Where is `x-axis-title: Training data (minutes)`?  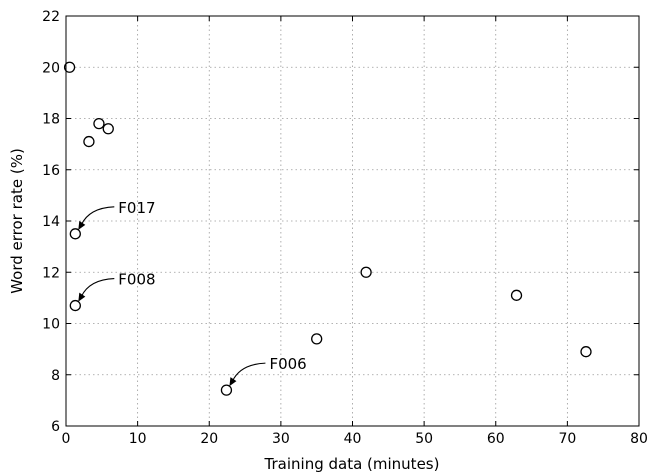 x-axis-title: Training data (minutes) is located at coordinates (352, 464).